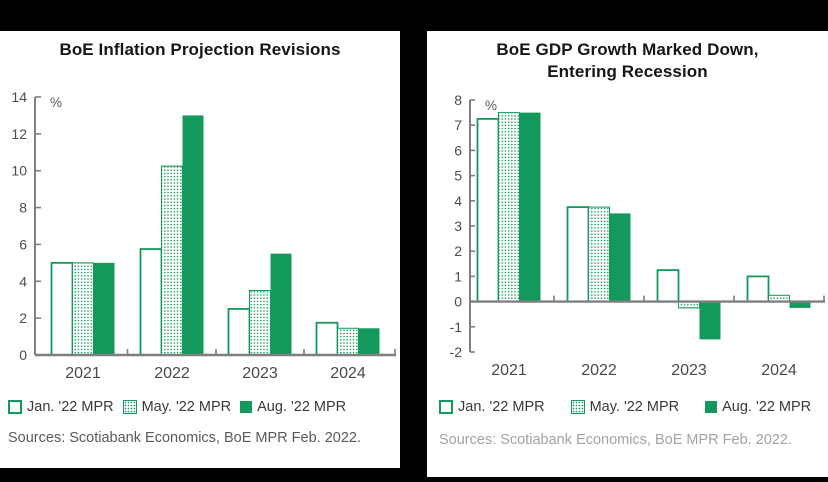 Image resolution: width=828 pixels, height=482 pixels. Describe the element at coordinates (456, 352) in the screenshot. I see `svg-text: -2` at that location.